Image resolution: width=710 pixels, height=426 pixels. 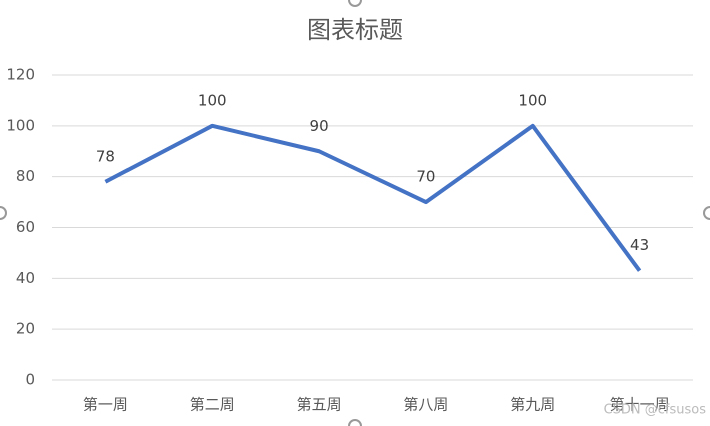 What do you see at coordinates (105, 405) in the screenshot?
I see `x-tick-label: 第一周` at bounding box center [105, 405].